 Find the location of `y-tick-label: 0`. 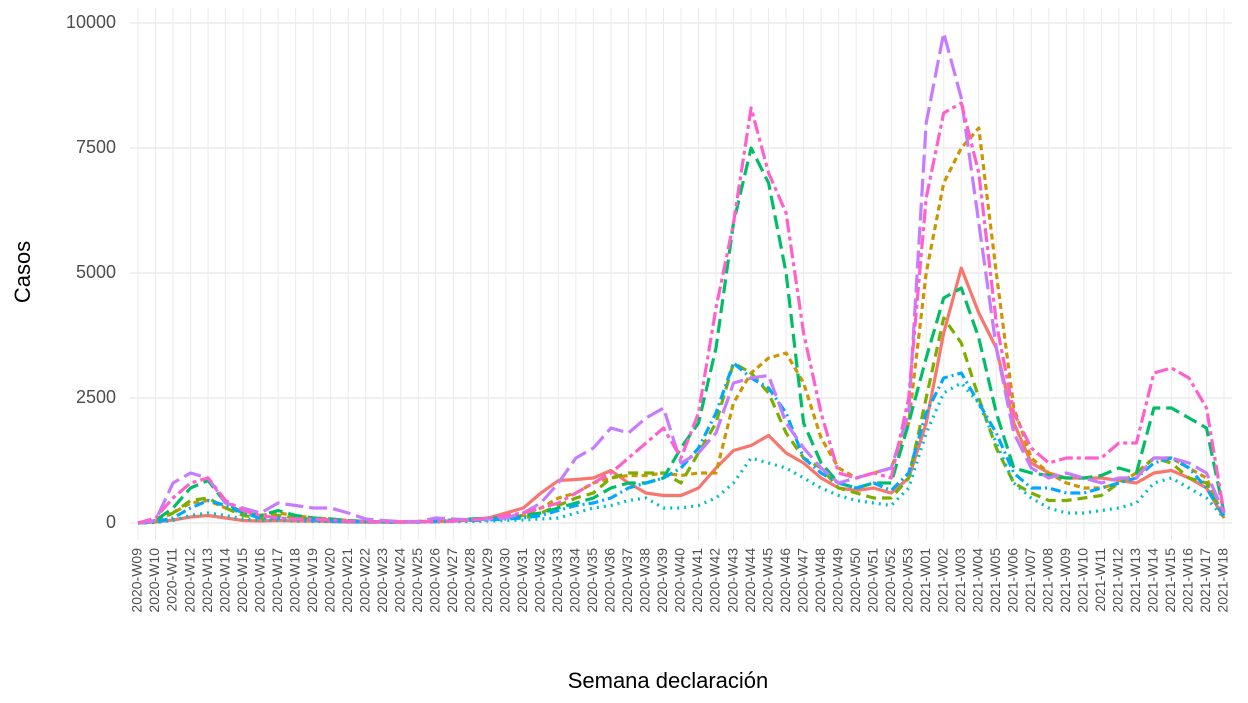

y-tick-label: 0 is located at coordinates (111, 522).